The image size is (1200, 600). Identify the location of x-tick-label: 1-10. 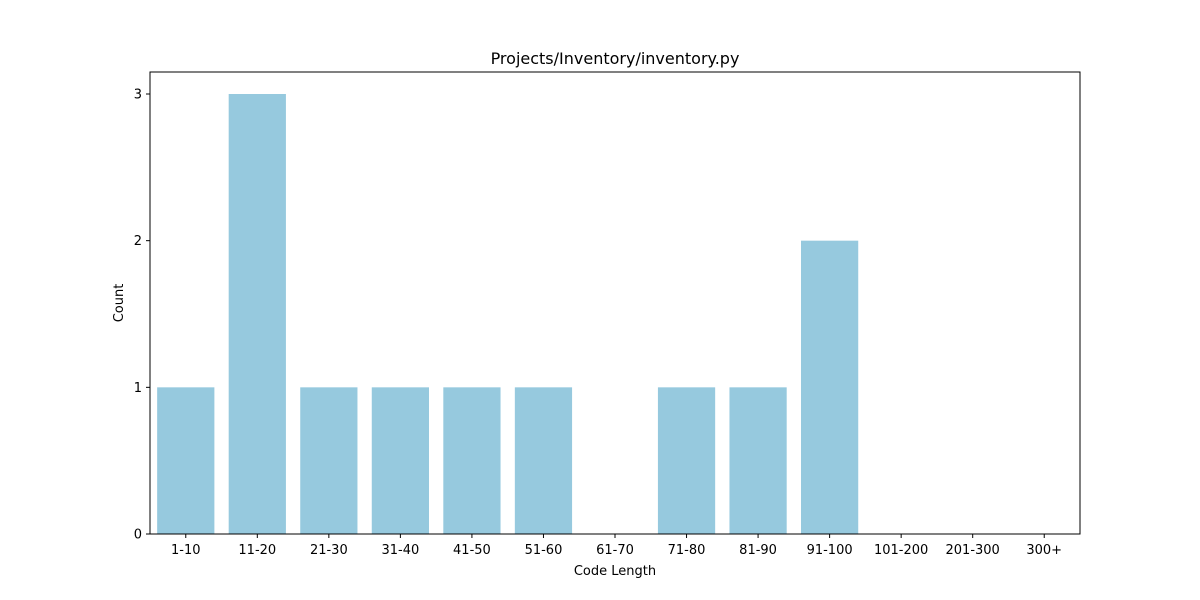
(186, 550).